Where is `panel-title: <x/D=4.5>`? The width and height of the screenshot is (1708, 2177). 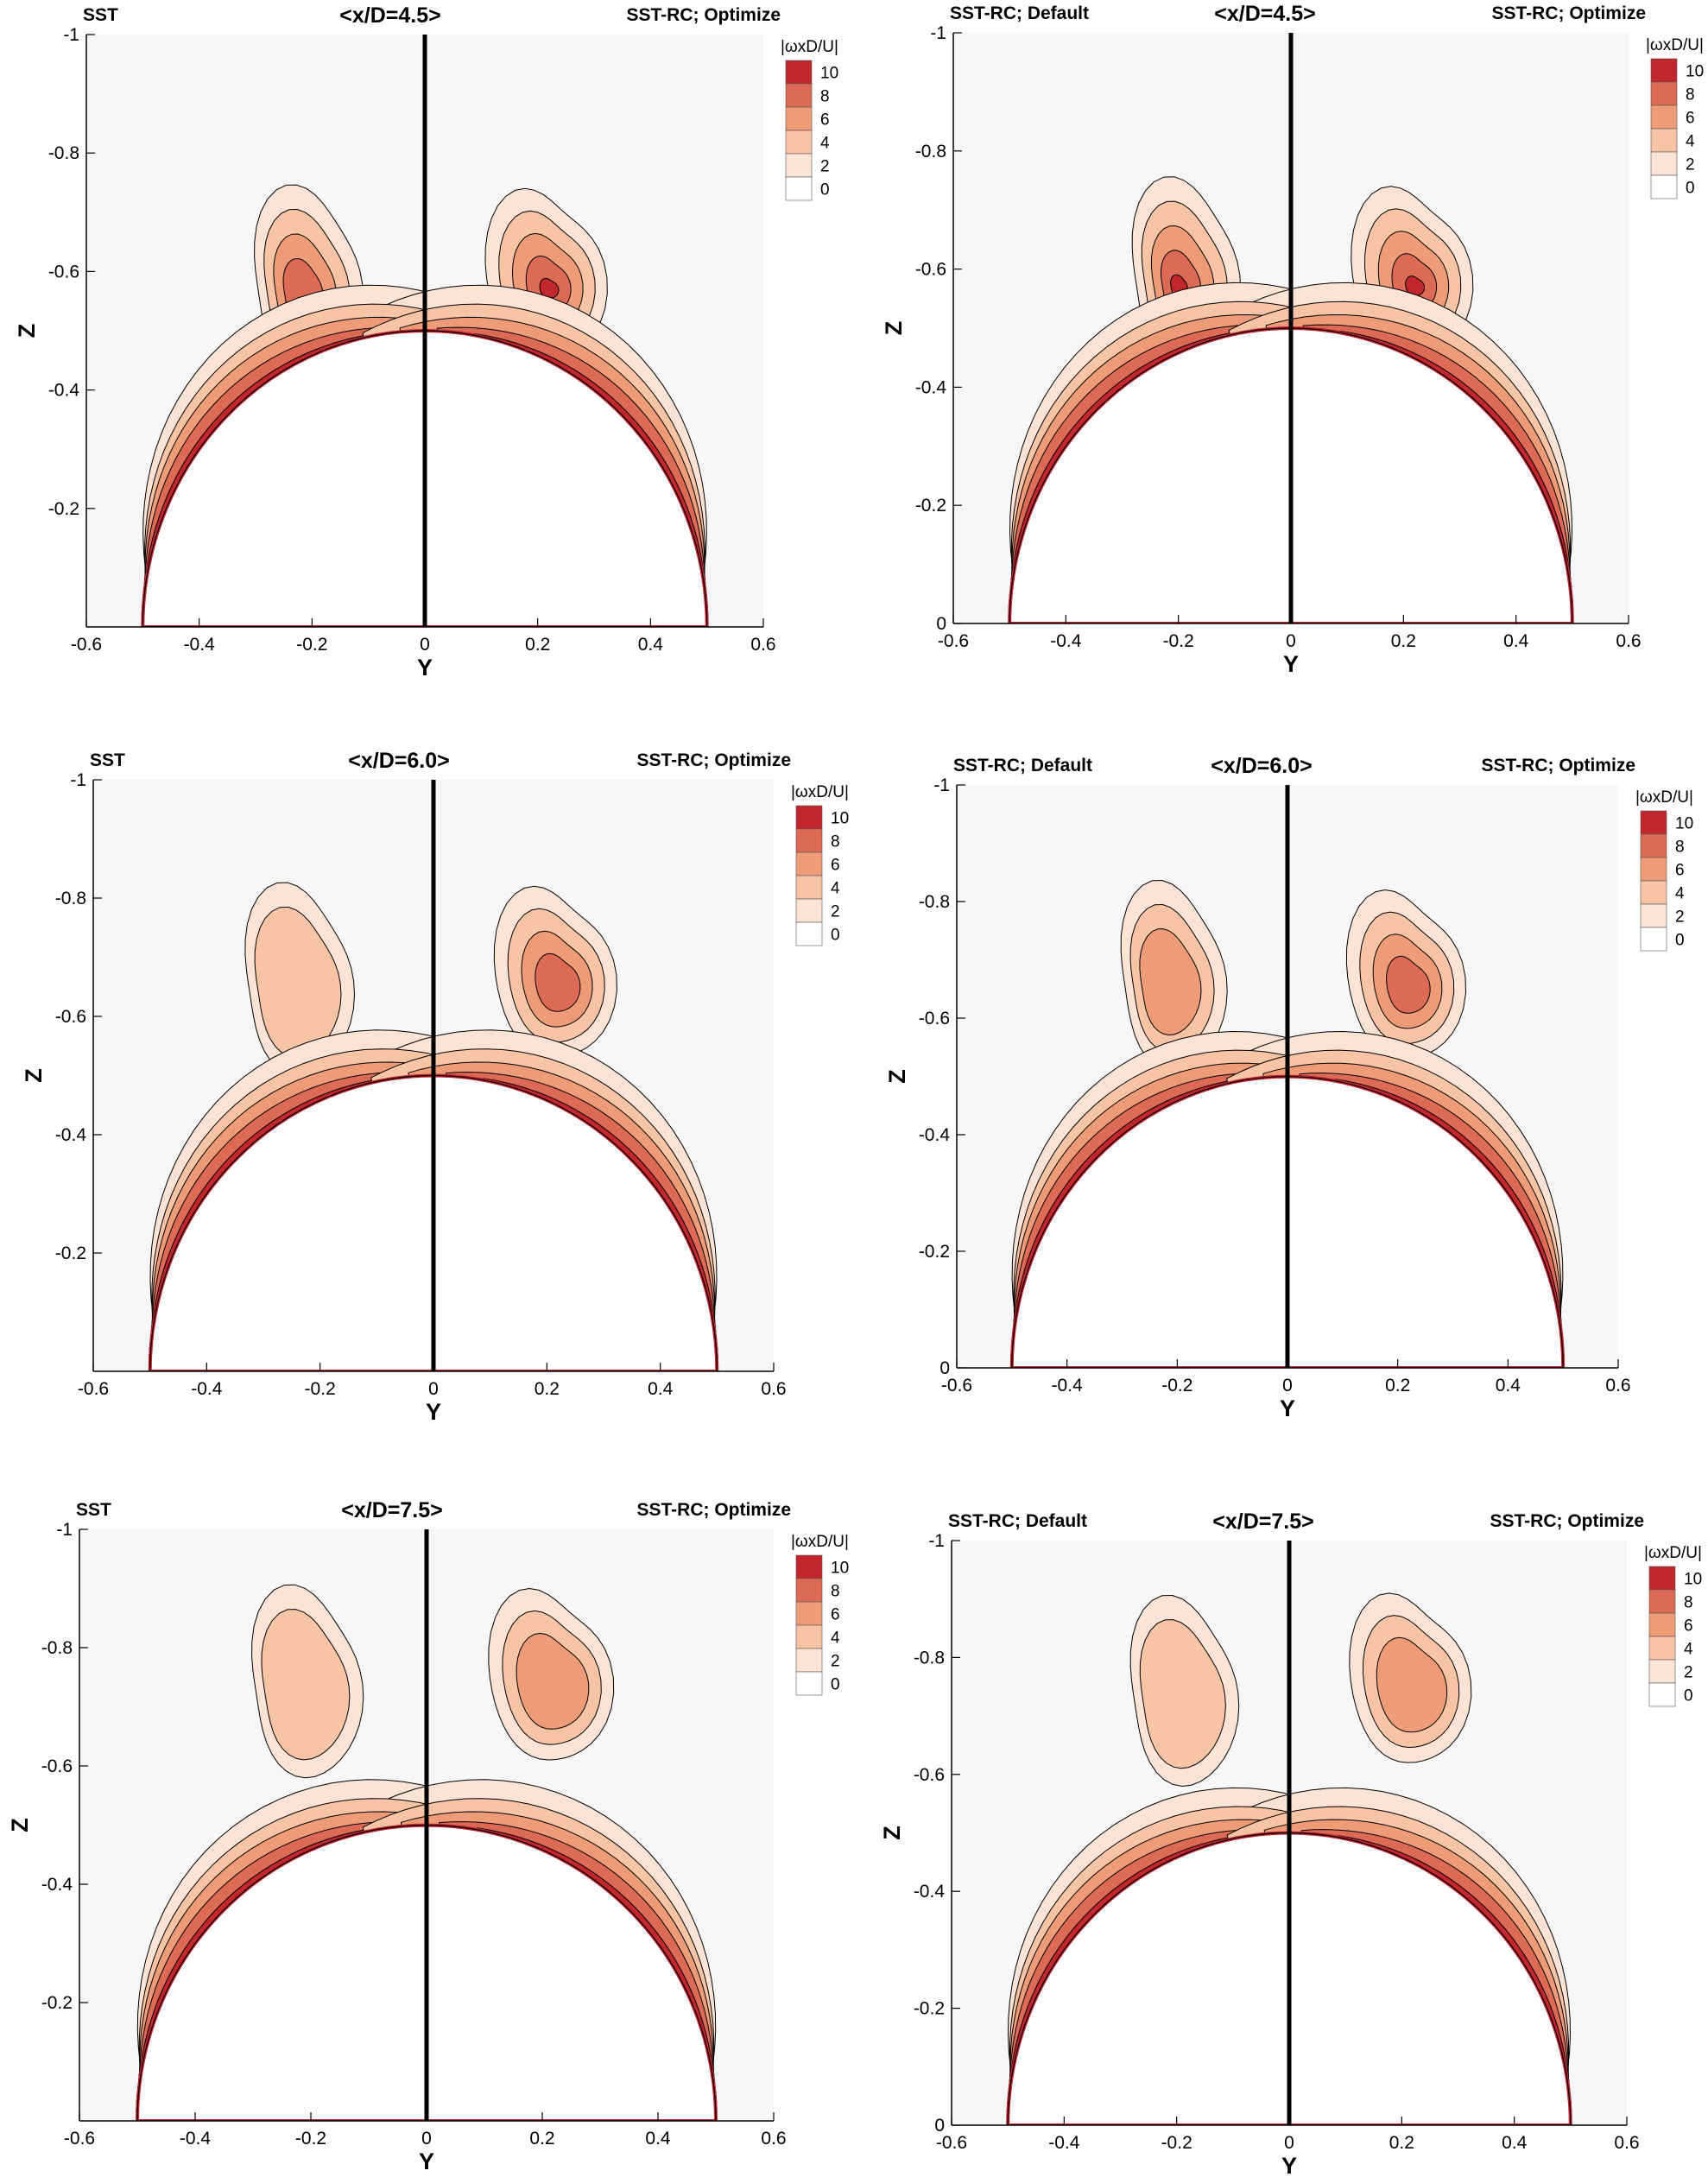
panel-title: <x/D=4.5> is located at coordinates (389, 15).